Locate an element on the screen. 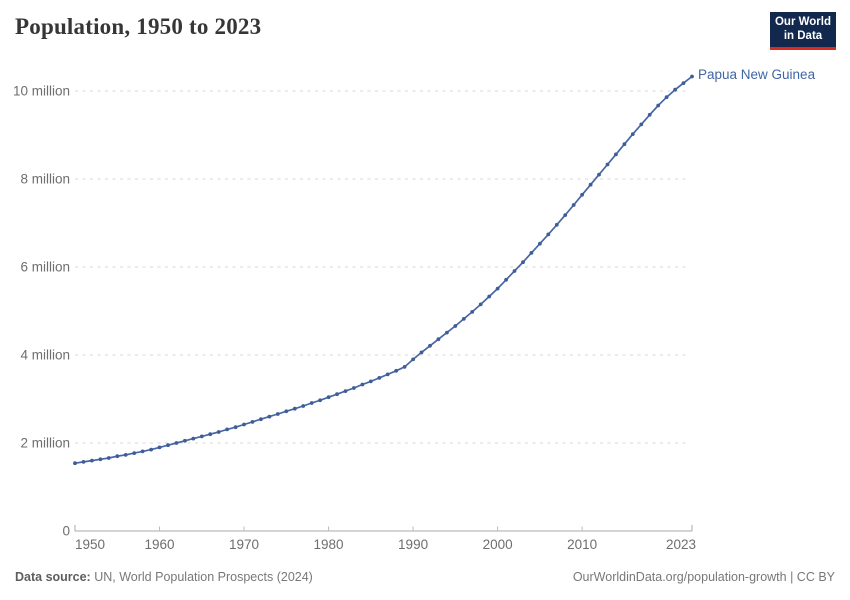  owid-logo: Our World in Data is located at coordinates (803, 31).